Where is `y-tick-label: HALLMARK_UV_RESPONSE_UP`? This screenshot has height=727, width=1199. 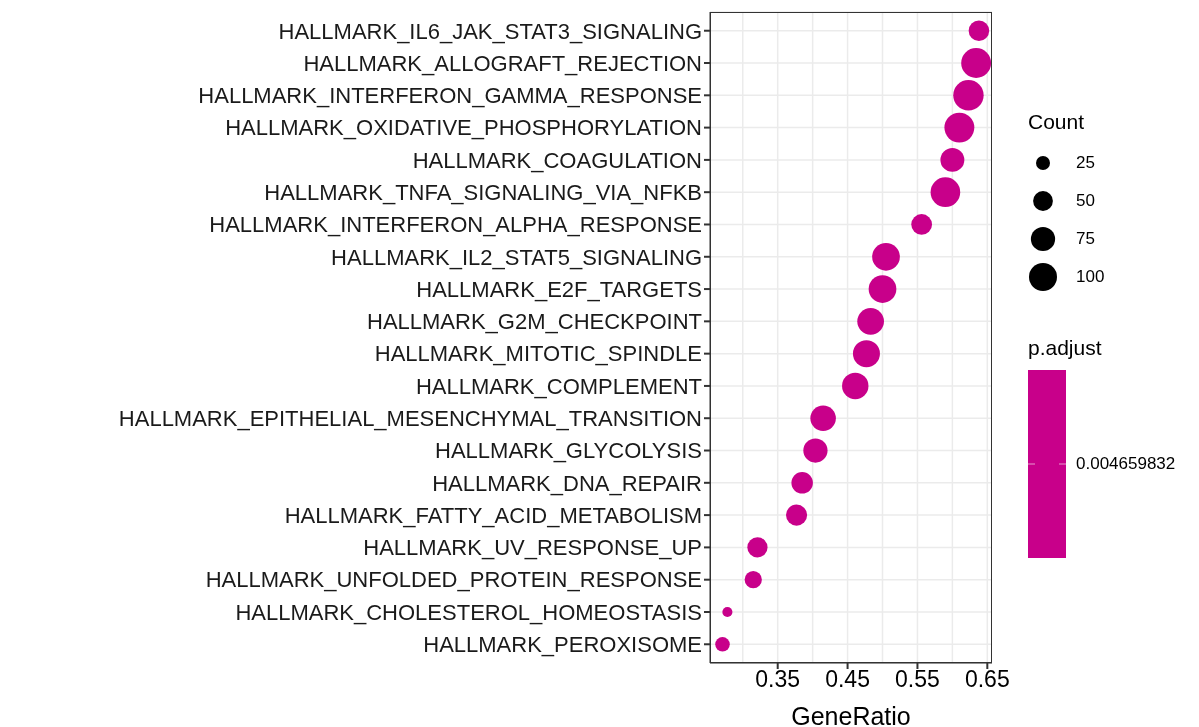
y-tick-label: HALLMARK_UV_RESPONSE_UP is located at coordinates (532, 548).